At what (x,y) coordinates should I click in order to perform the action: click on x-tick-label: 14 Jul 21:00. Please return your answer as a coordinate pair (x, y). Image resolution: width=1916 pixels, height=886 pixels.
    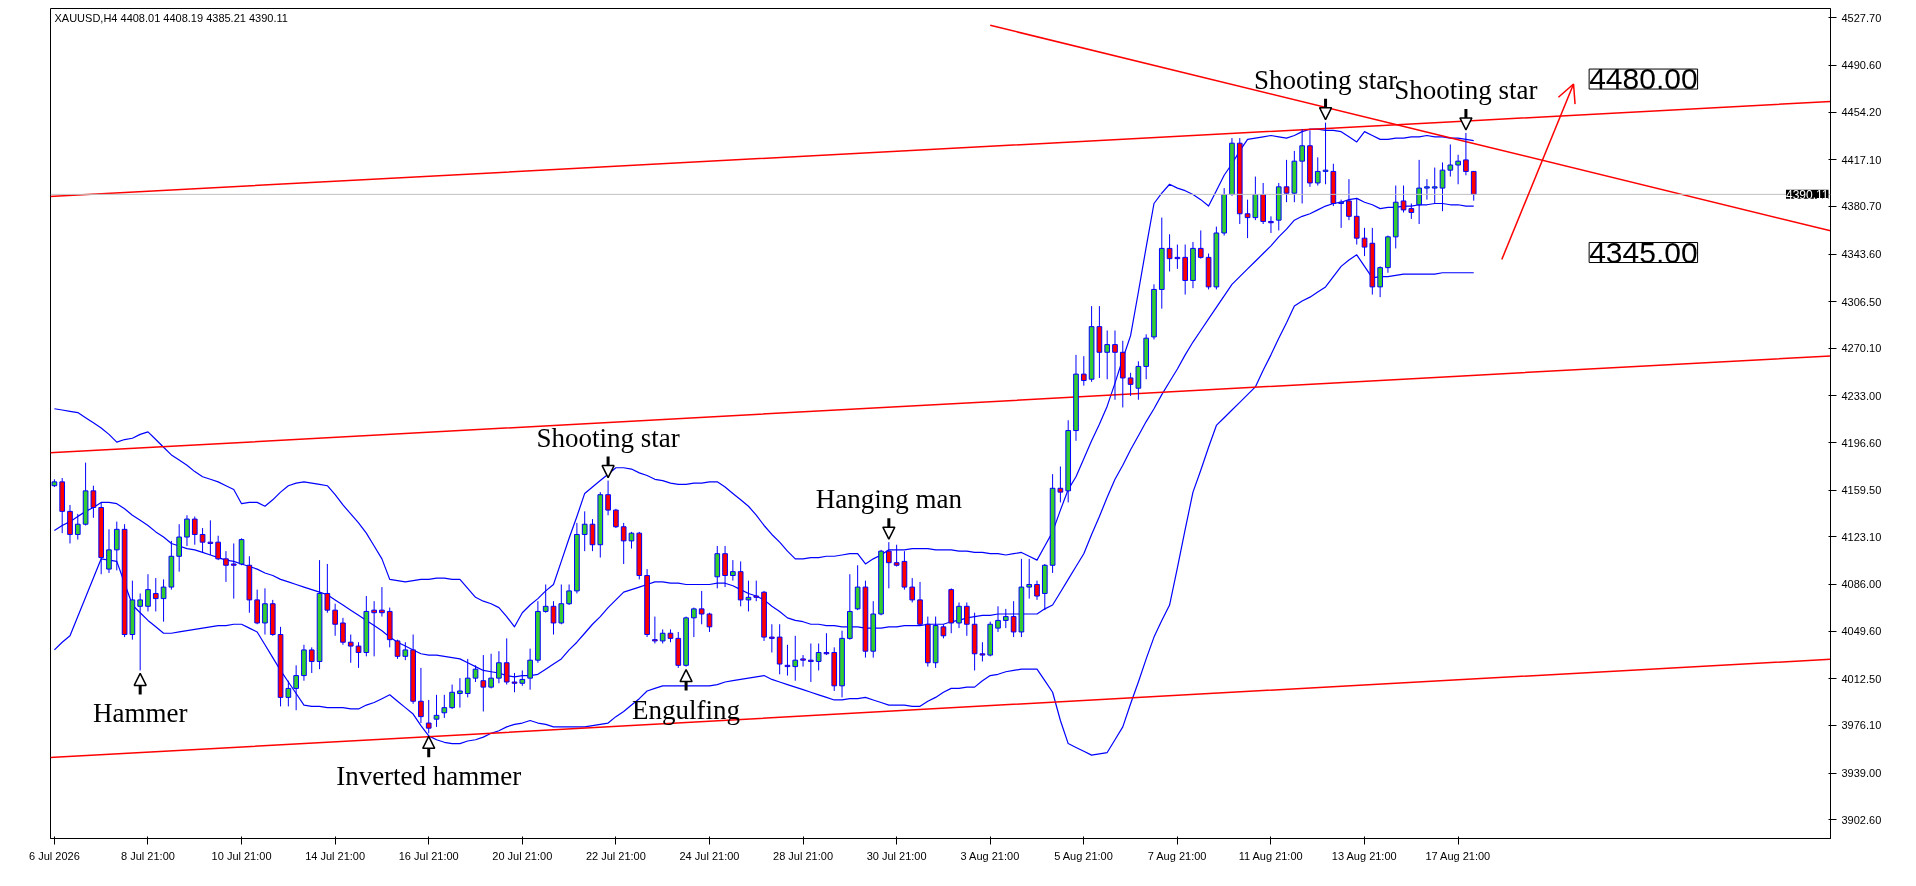
    Looking at the image, I should click on (335, 855).